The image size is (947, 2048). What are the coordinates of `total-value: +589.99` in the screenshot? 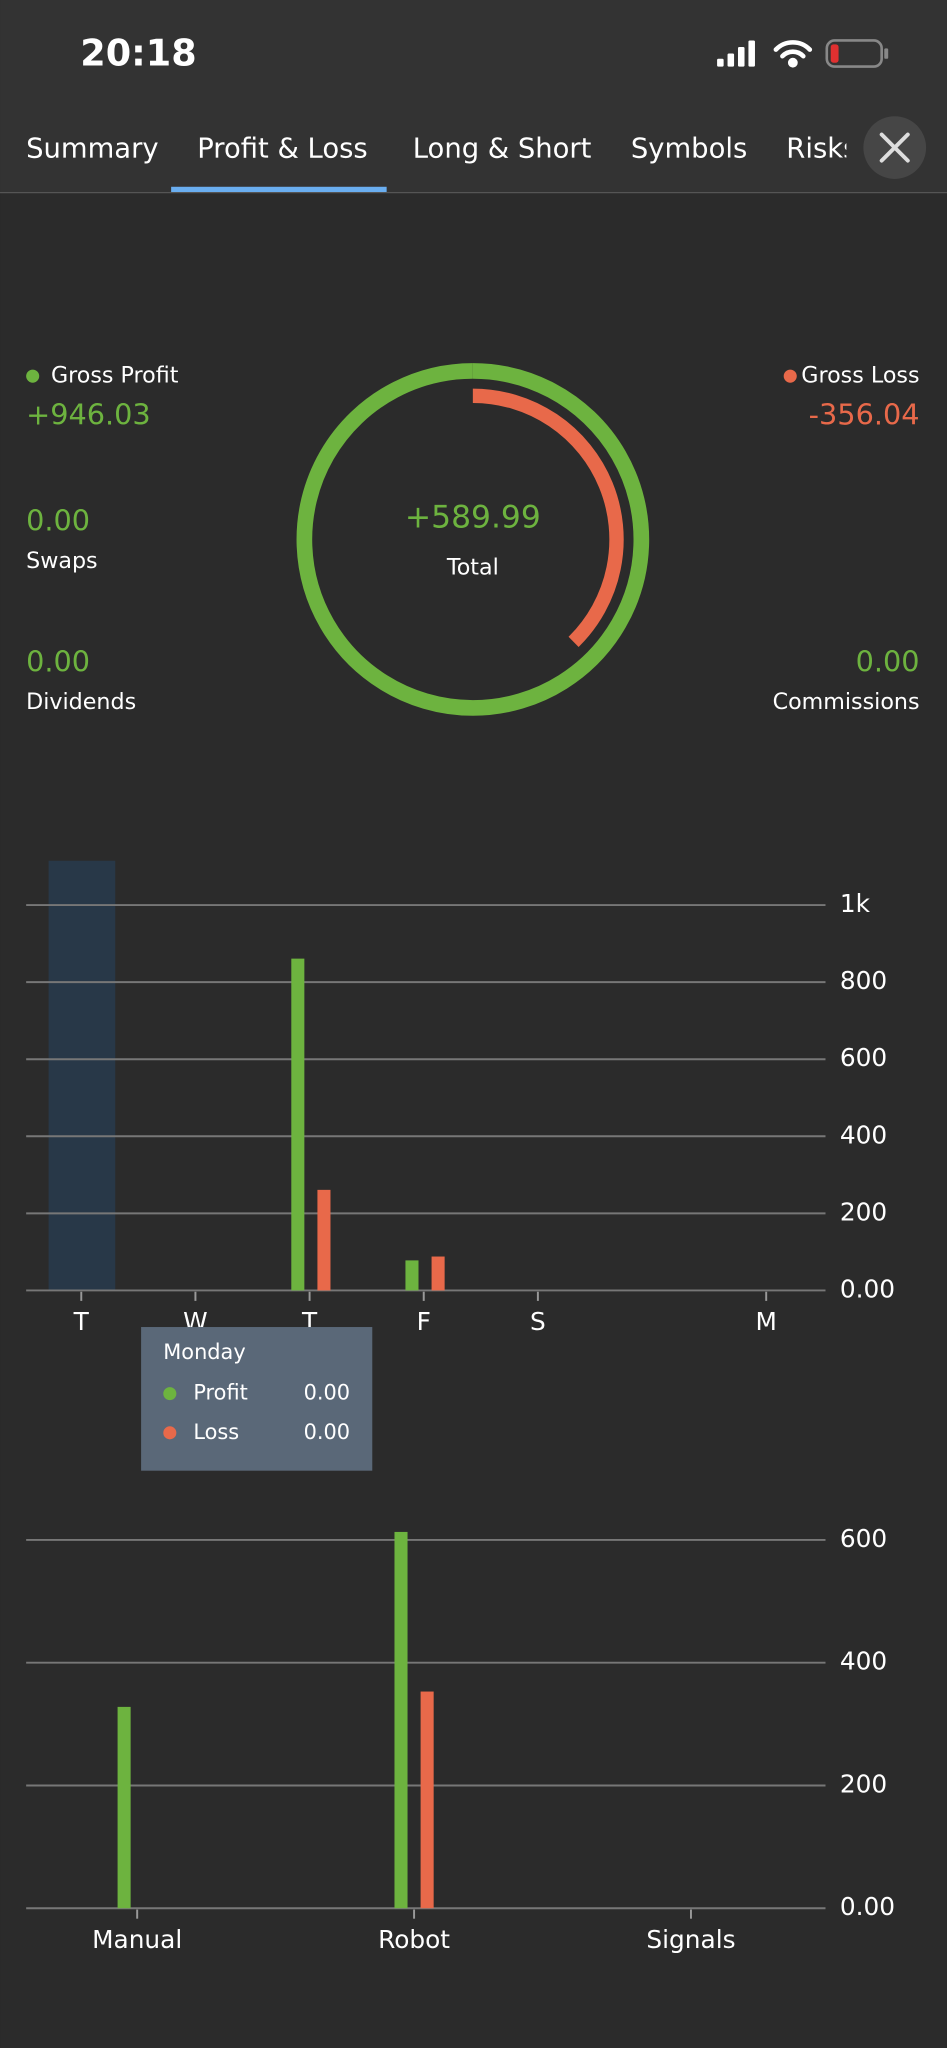 It's located at (473, 518).